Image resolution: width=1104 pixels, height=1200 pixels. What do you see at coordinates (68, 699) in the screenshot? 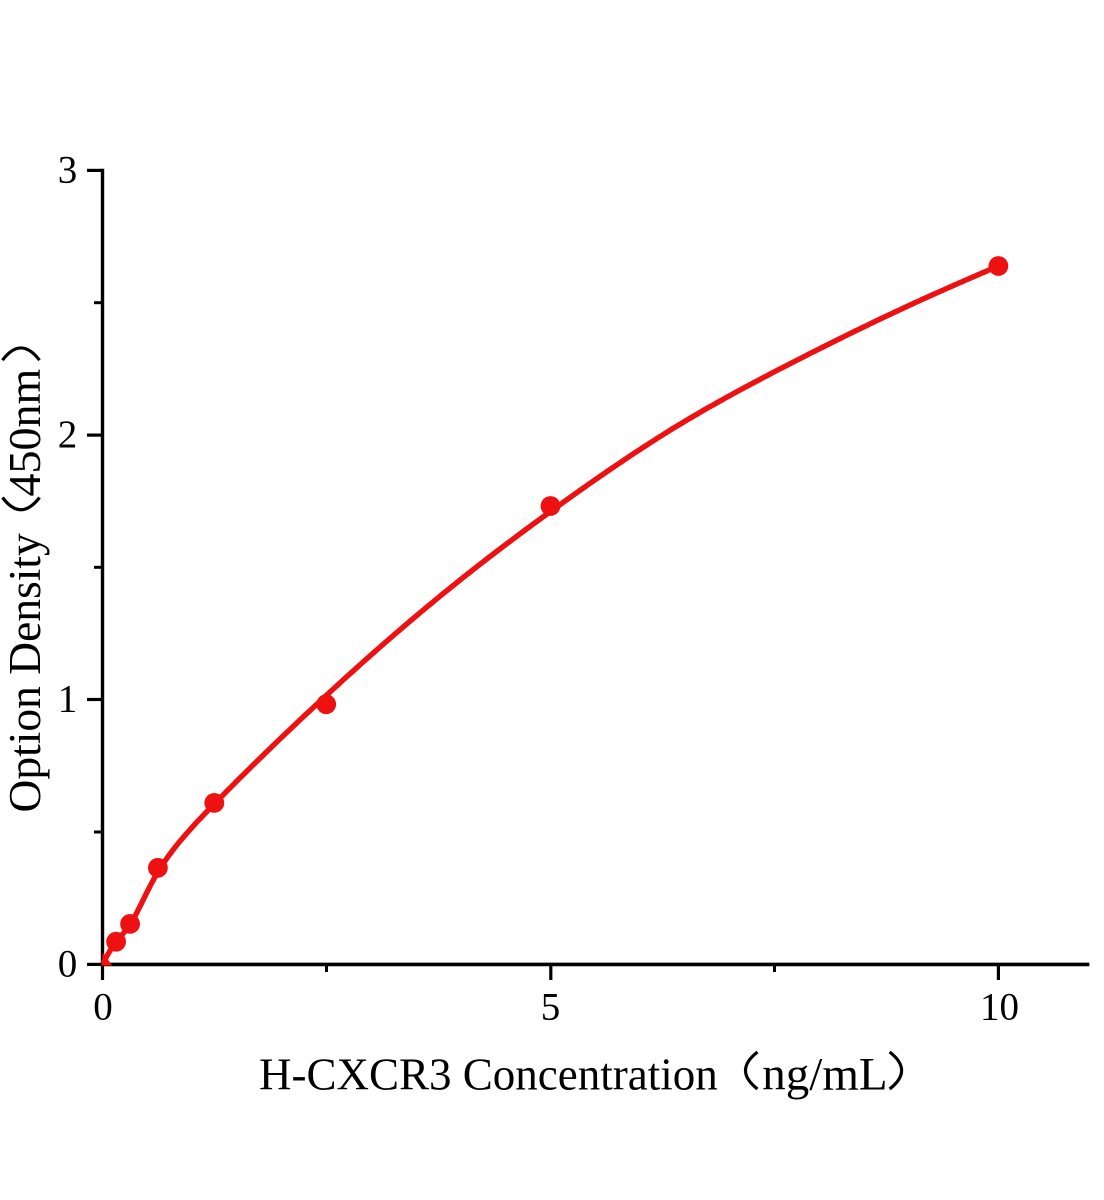
I see `svg-text: 1` at bounding box center [68, 699].